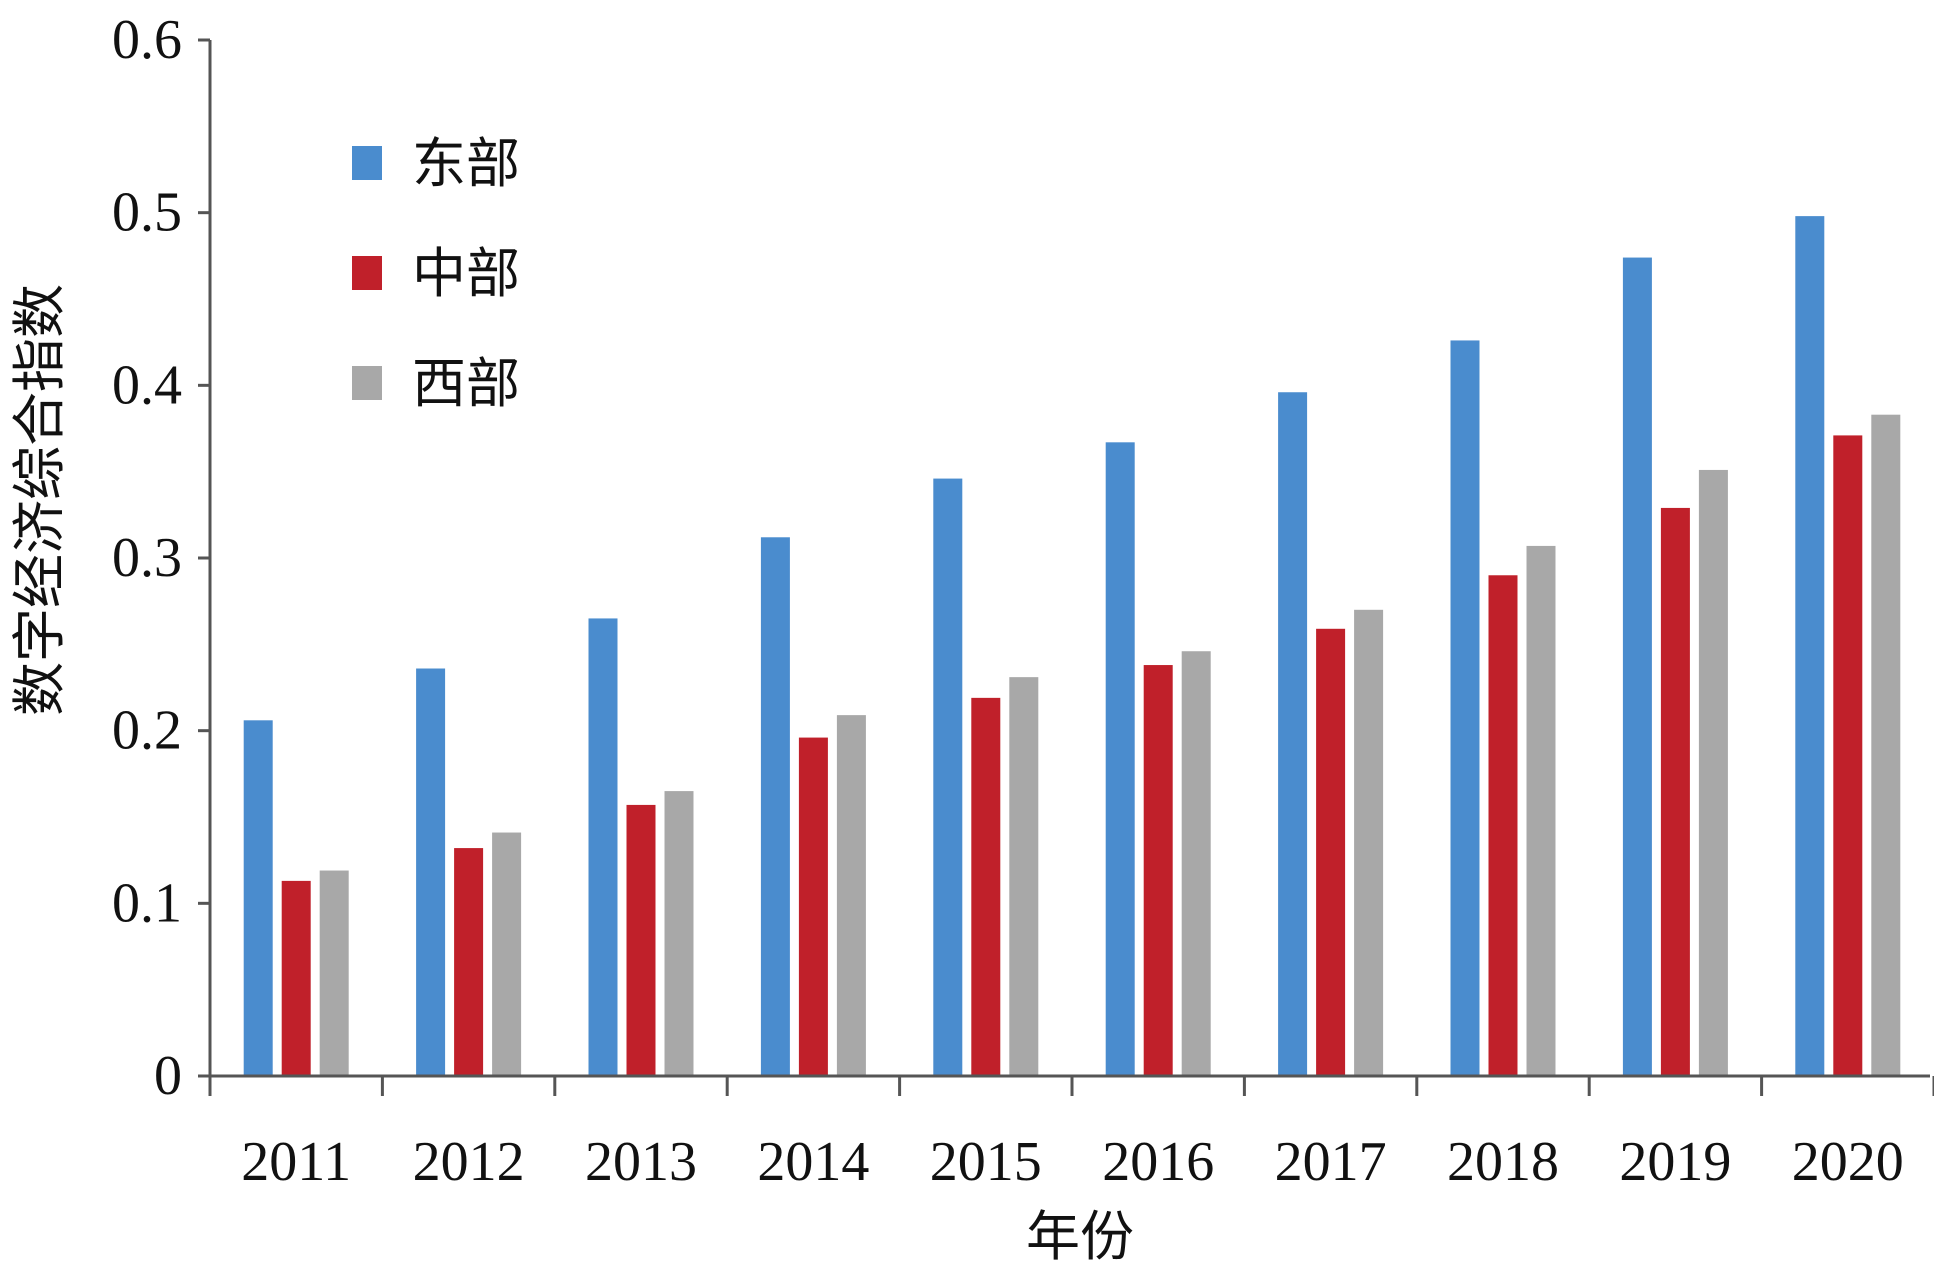 The height and width of the screenshot is (1271, 1934). I want to click on bar-西部-2011, so click(334, 973).